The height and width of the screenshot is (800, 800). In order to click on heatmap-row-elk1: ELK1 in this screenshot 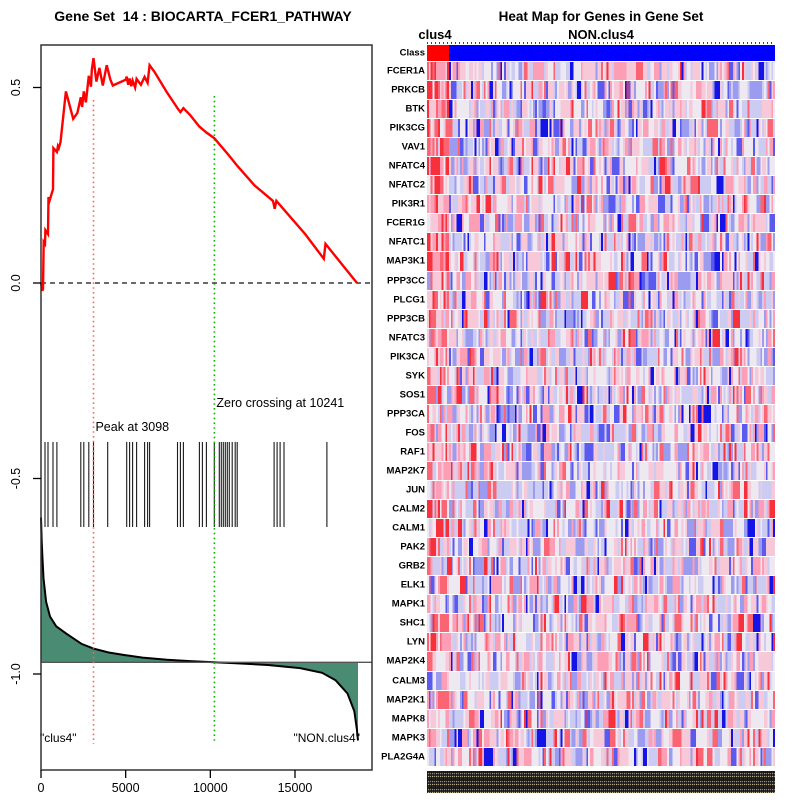, I will do `click(588, 586)`.